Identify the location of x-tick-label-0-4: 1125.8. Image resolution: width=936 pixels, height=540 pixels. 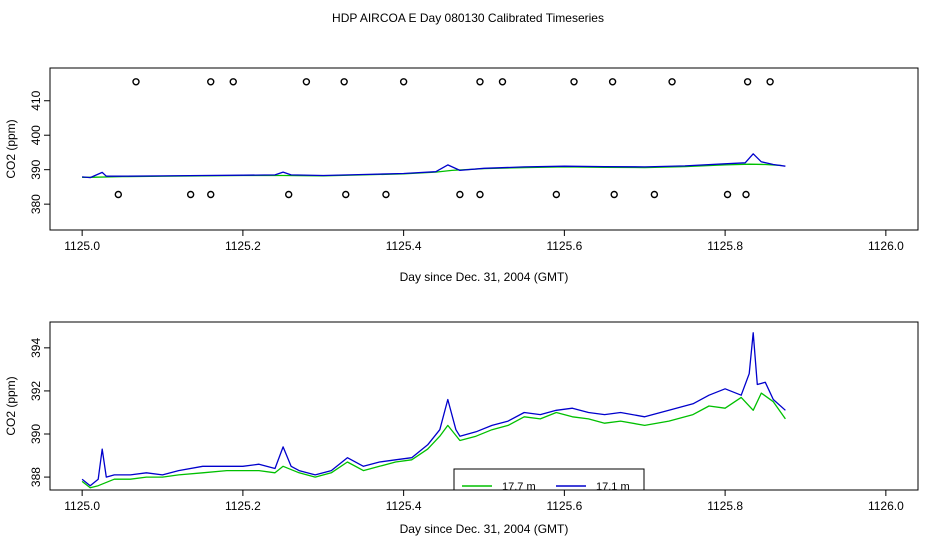
(725, 246).